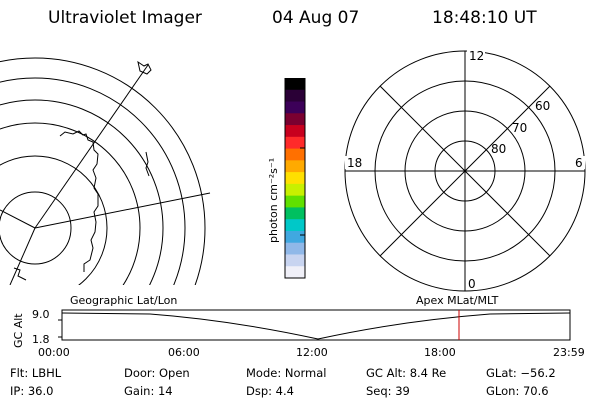 The height and width of the screenshot is (400, 600). What do you see at coordinates (476, 56) in the screenshot?
I see `mlt-label-12: 12` at bounding box center [476, 56].